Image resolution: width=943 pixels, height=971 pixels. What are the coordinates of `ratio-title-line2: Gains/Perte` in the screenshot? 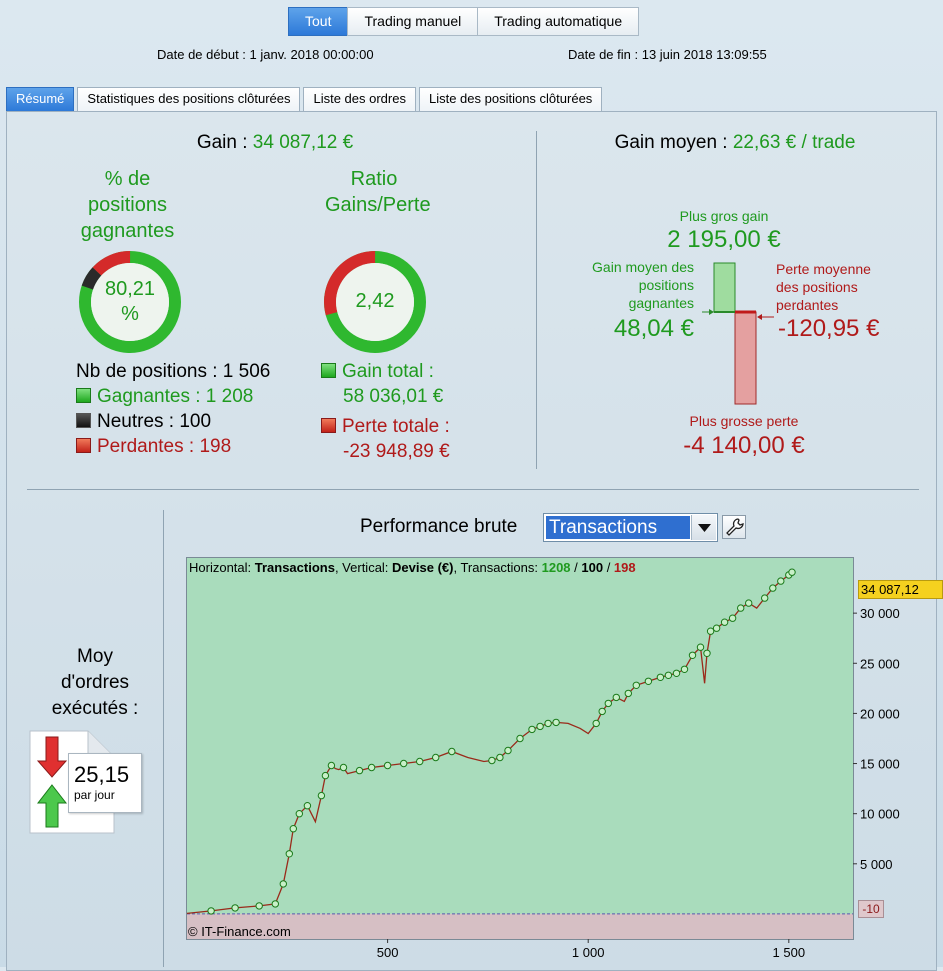 It's located at (377, 205).